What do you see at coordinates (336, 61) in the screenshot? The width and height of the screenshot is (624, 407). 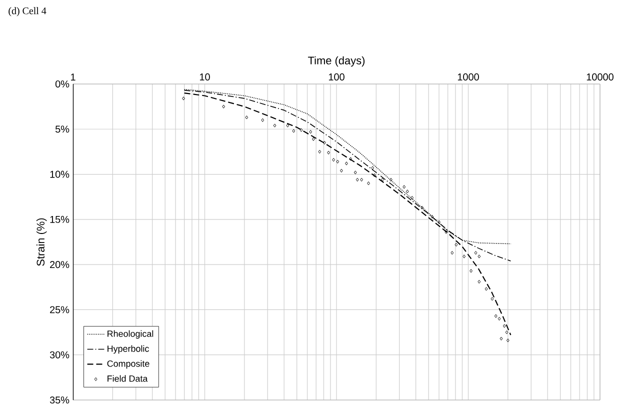 I see `x-axis-title: Time (days)` at bounding box center [336, 61].